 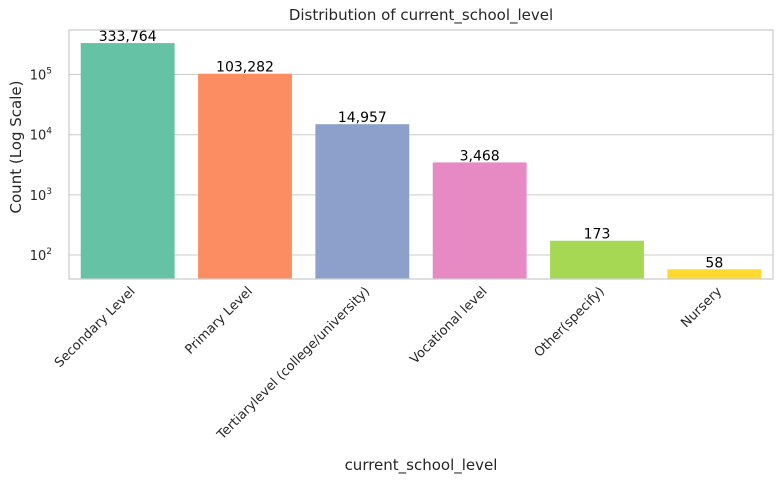 I want to click on y-tick-label: 10⁵, so click(x=41, y=75).